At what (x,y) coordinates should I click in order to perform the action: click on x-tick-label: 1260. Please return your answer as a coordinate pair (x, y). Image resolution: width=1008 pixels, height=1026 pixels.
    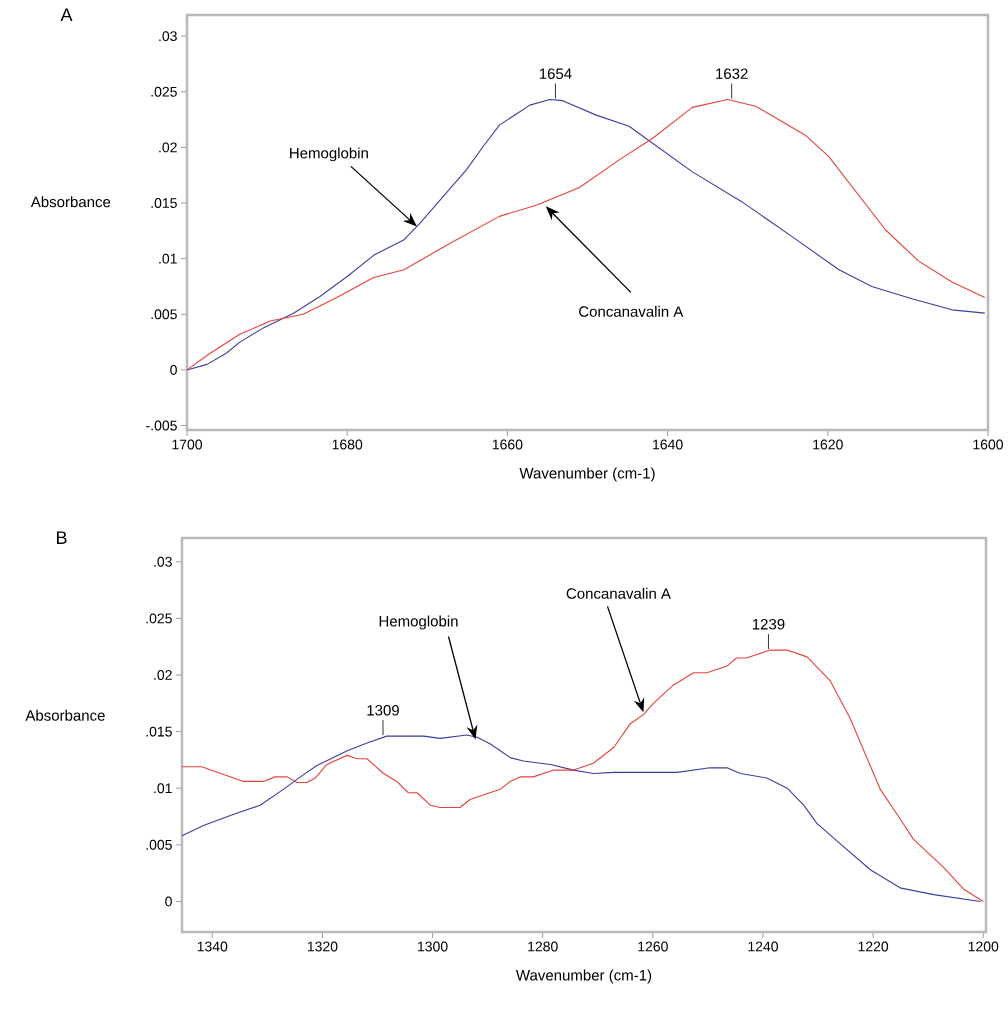
    Looking at the image, I should click on (653, 946).